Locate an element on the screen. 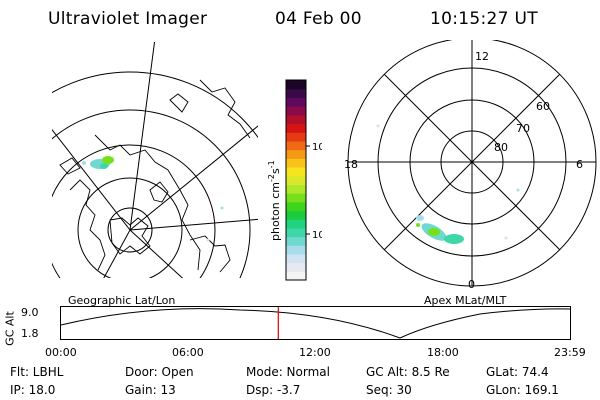  seq-value: Seq: 30 is located at coordinates (389, 390).